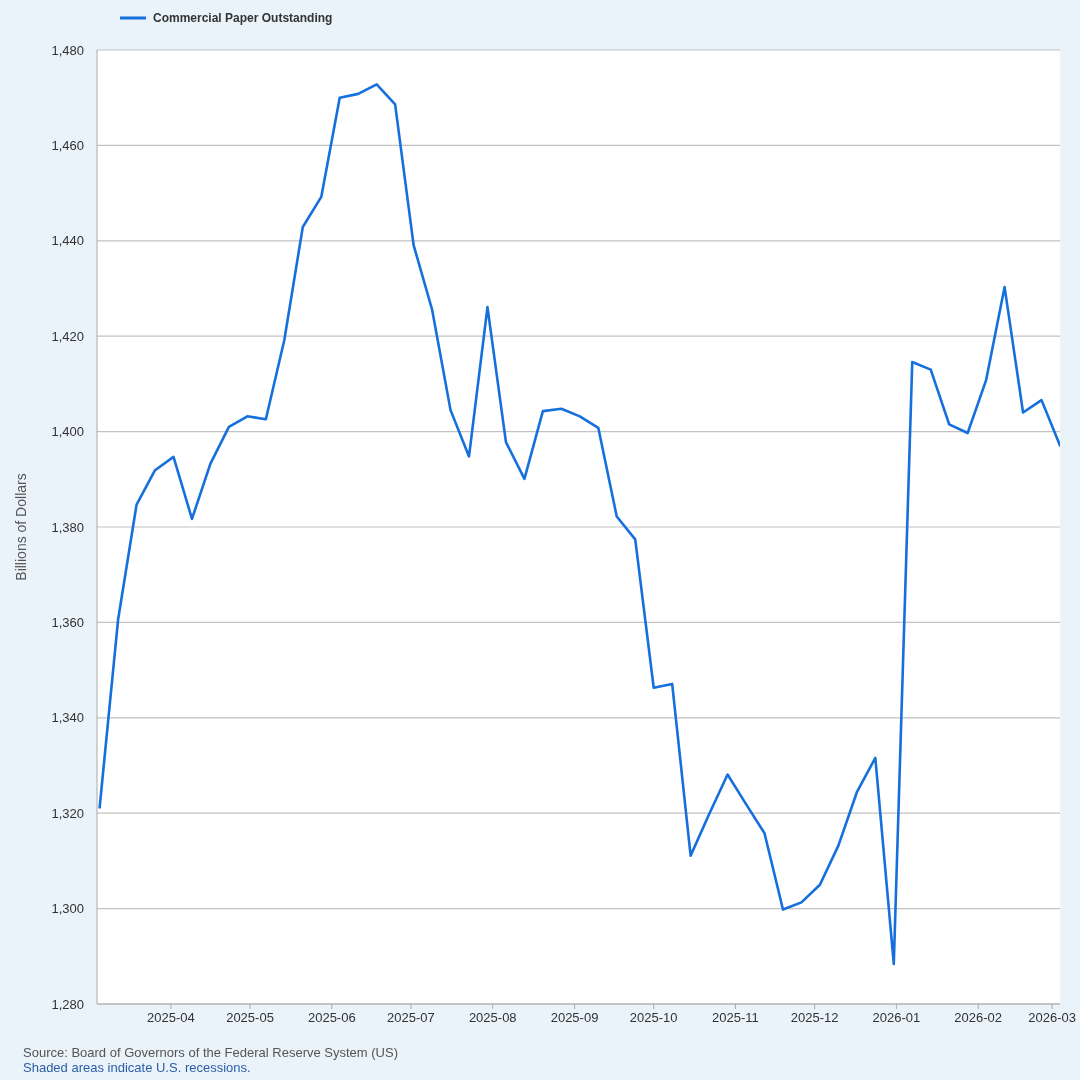  What do you see at coordinates (978, 1018) in the screenshot?
I see `x-tick-label: 2026-02` at bounding box center [978, 1018].